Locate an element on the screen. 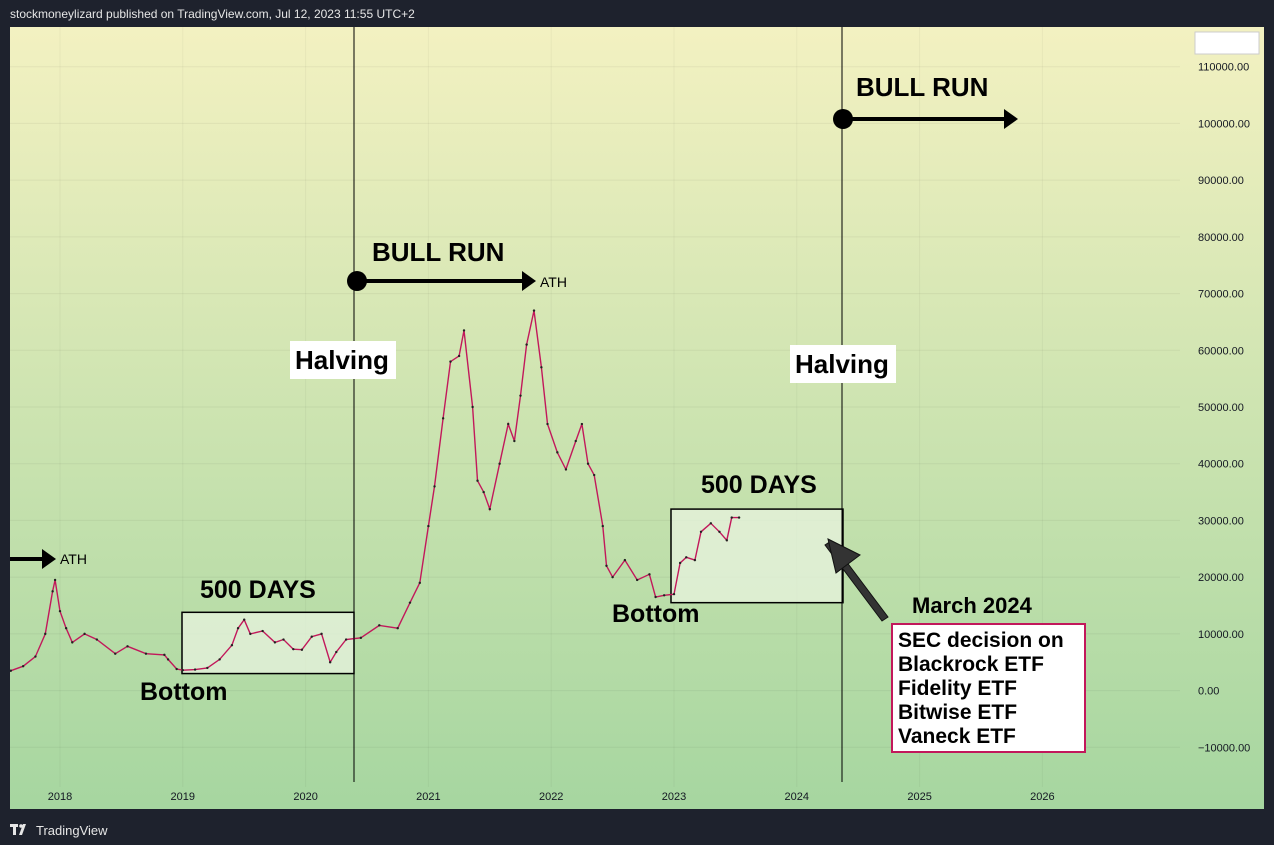 This screenshot has height=845, width=1274. y-tick-label: 40000.00 is located at coordinates (1221, 465).